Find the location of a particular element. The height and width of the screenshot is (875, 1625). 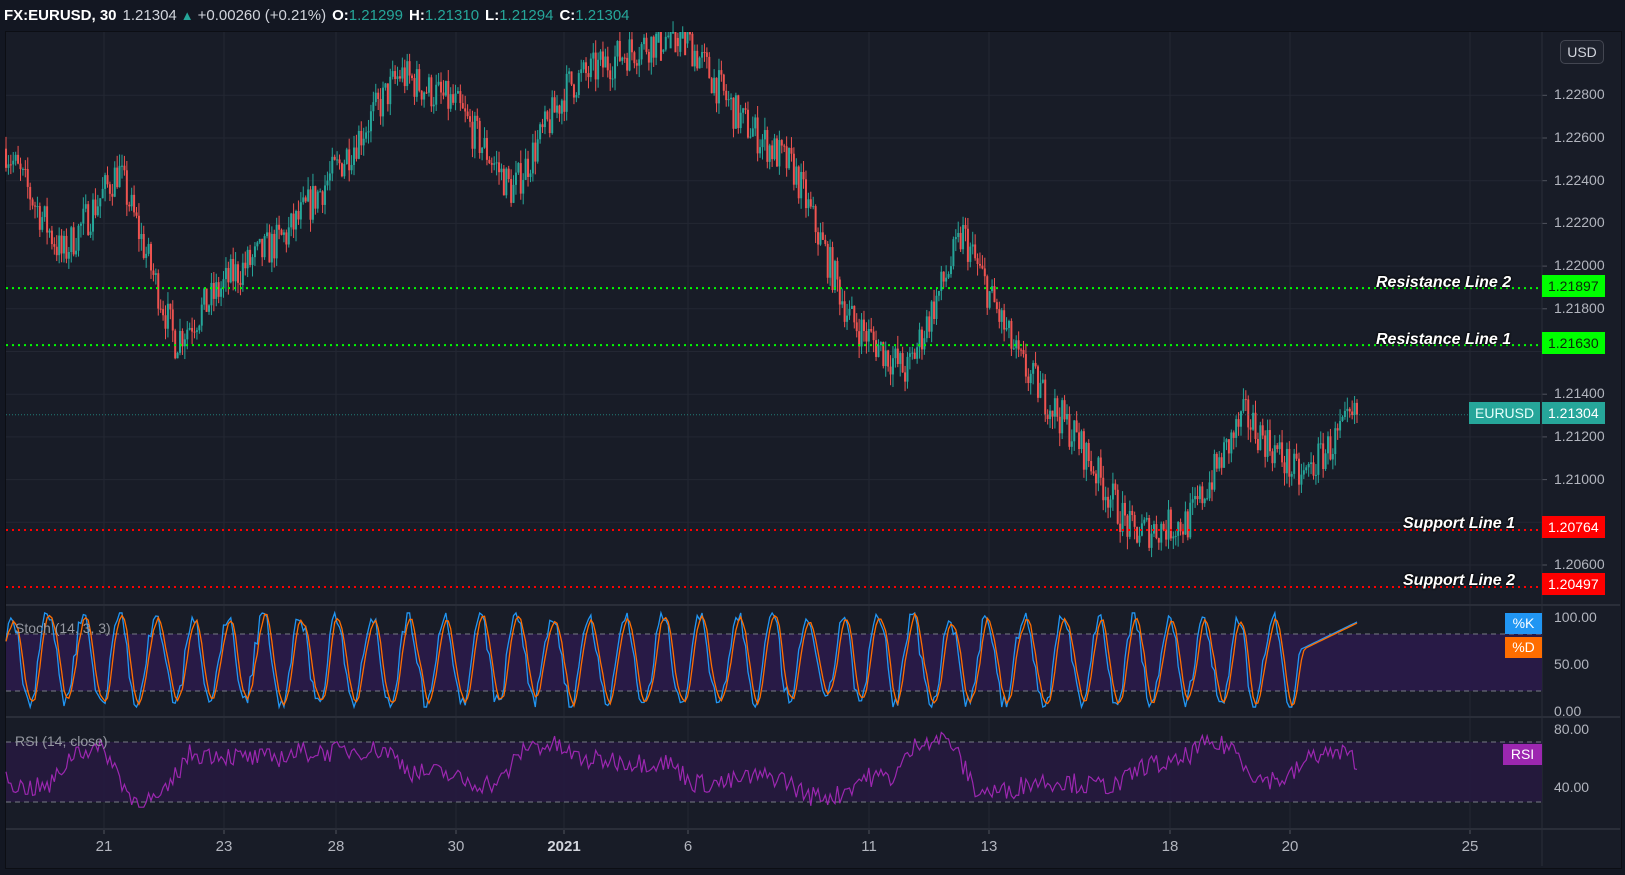

last-price: 1.21304 is located at coordinates (149, 15).